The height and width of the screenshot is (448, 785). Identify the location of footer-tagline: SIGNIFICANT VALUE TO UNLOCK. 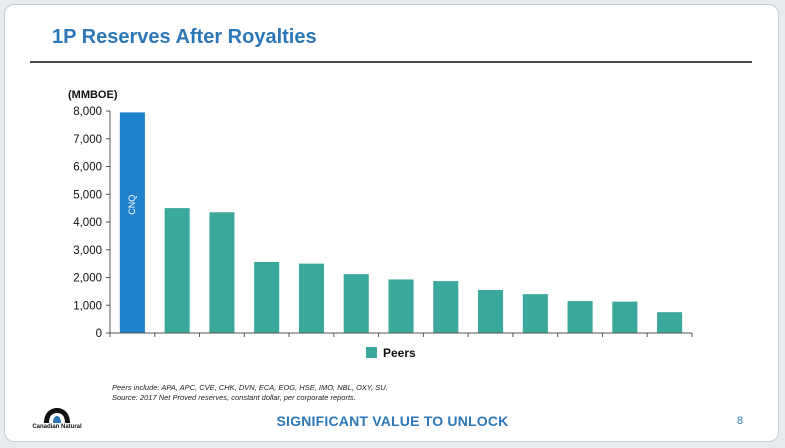
(392, 421).